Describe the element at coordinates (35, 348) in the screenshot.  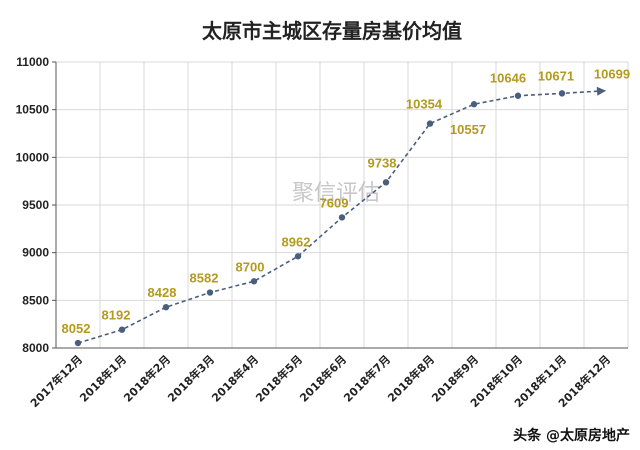
I see `y-tick-label: 8000` at that location.